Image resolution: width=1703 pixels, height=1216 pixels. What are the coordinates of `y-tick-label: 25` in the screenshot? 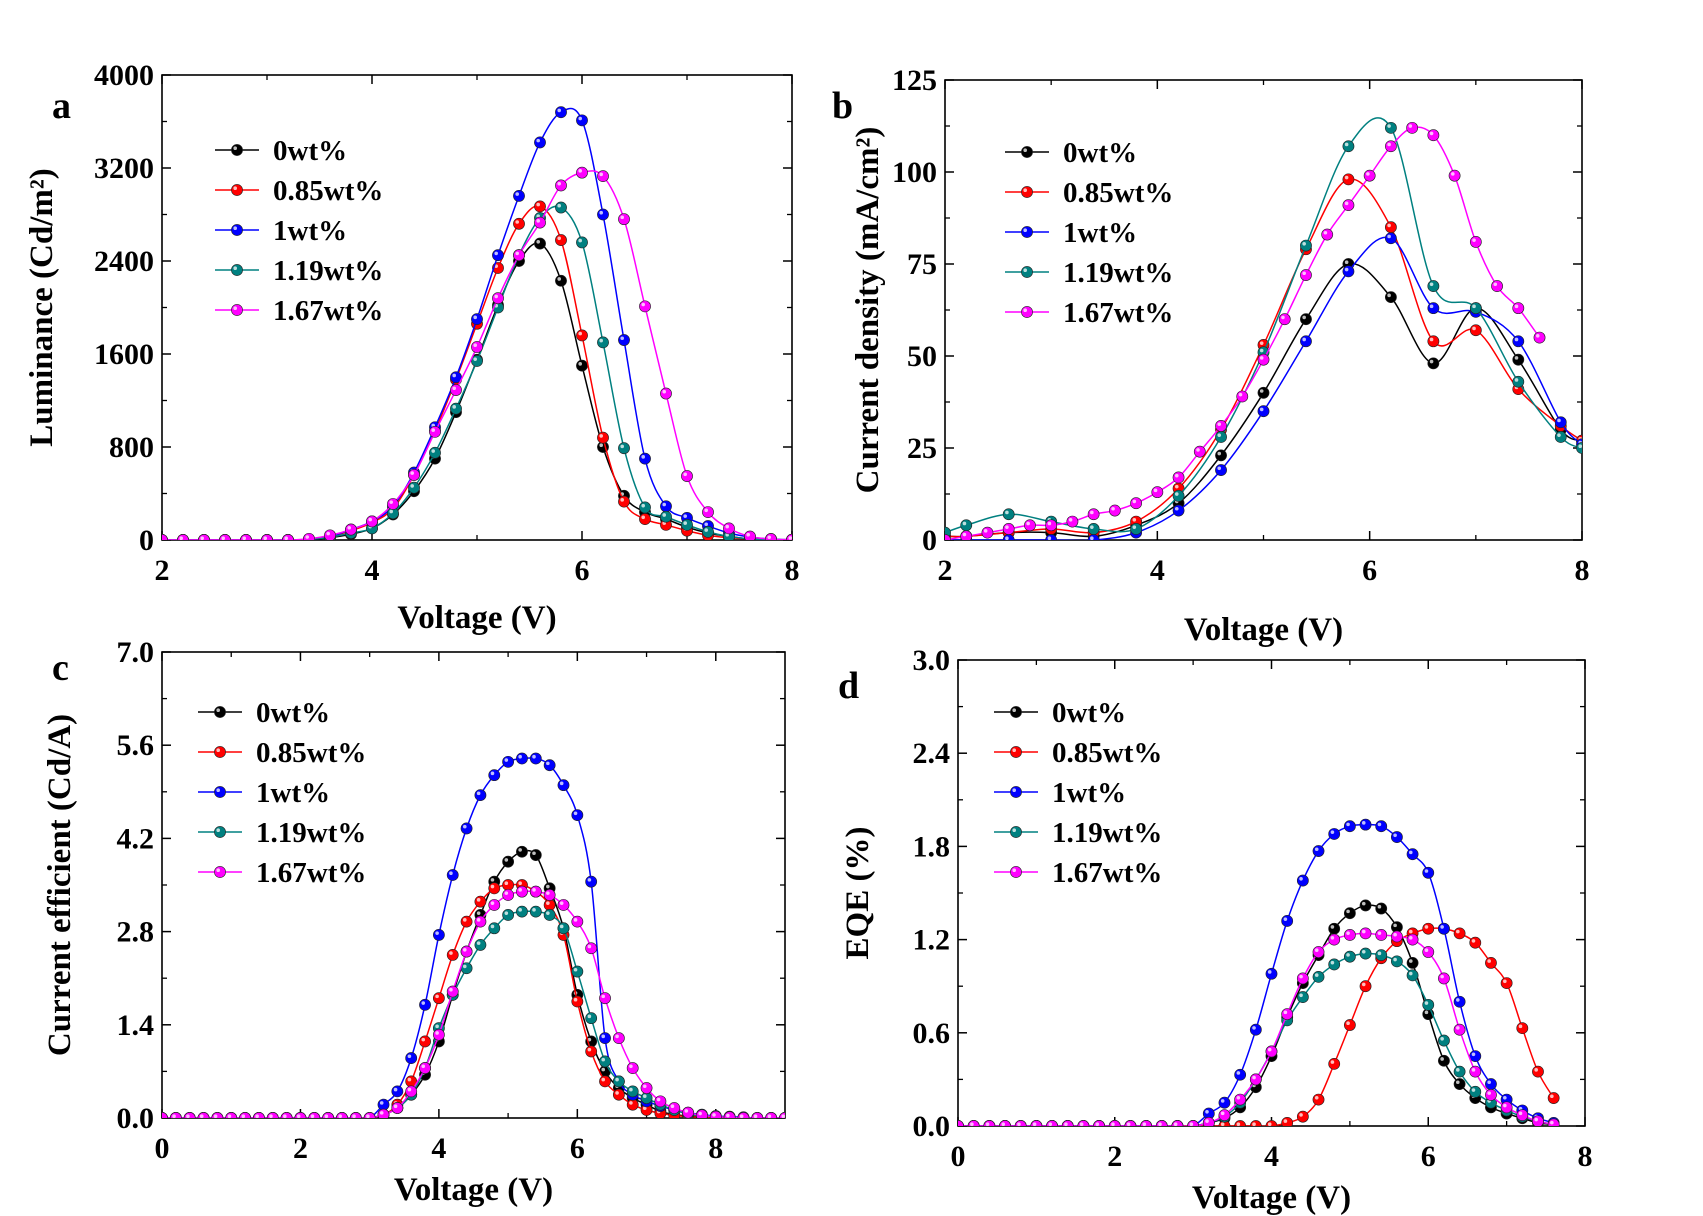 It's located at (922, 448).